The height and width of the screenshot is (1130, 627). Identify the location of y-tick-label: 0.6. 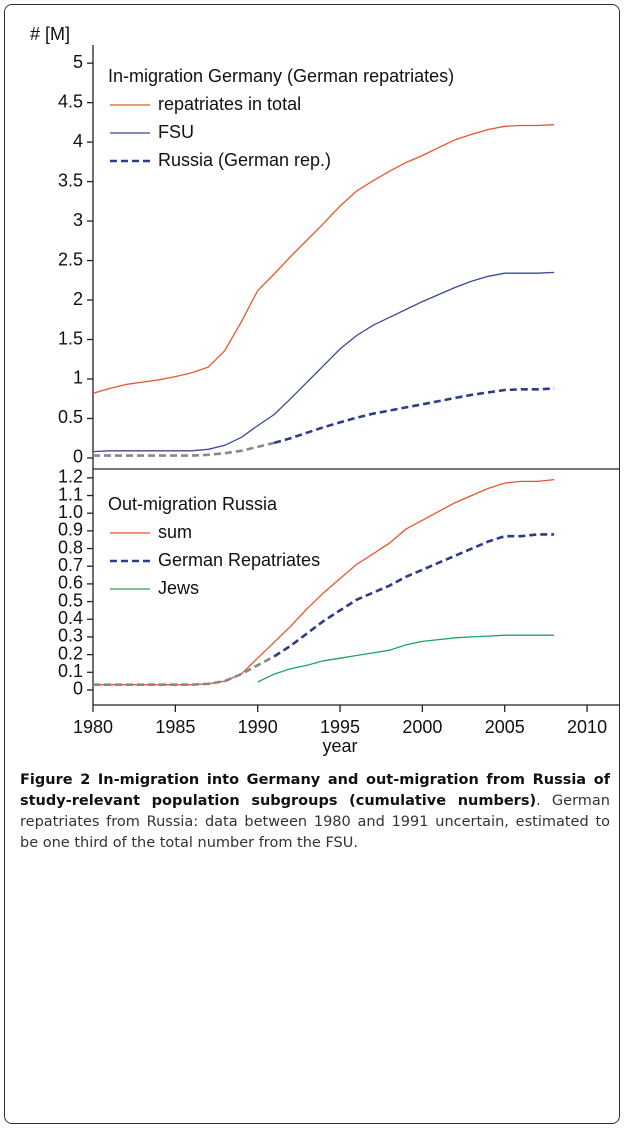
(70, 583).